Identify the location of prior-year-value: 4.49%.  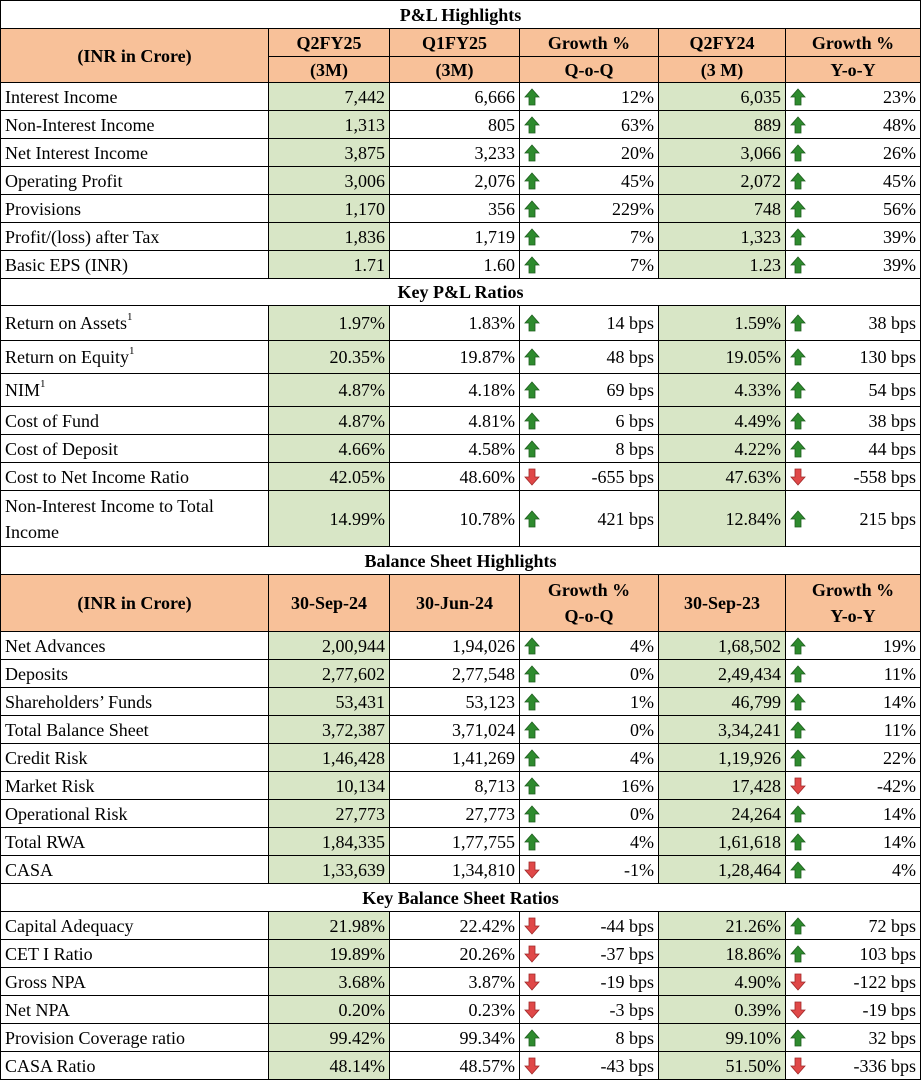
(722, 420).